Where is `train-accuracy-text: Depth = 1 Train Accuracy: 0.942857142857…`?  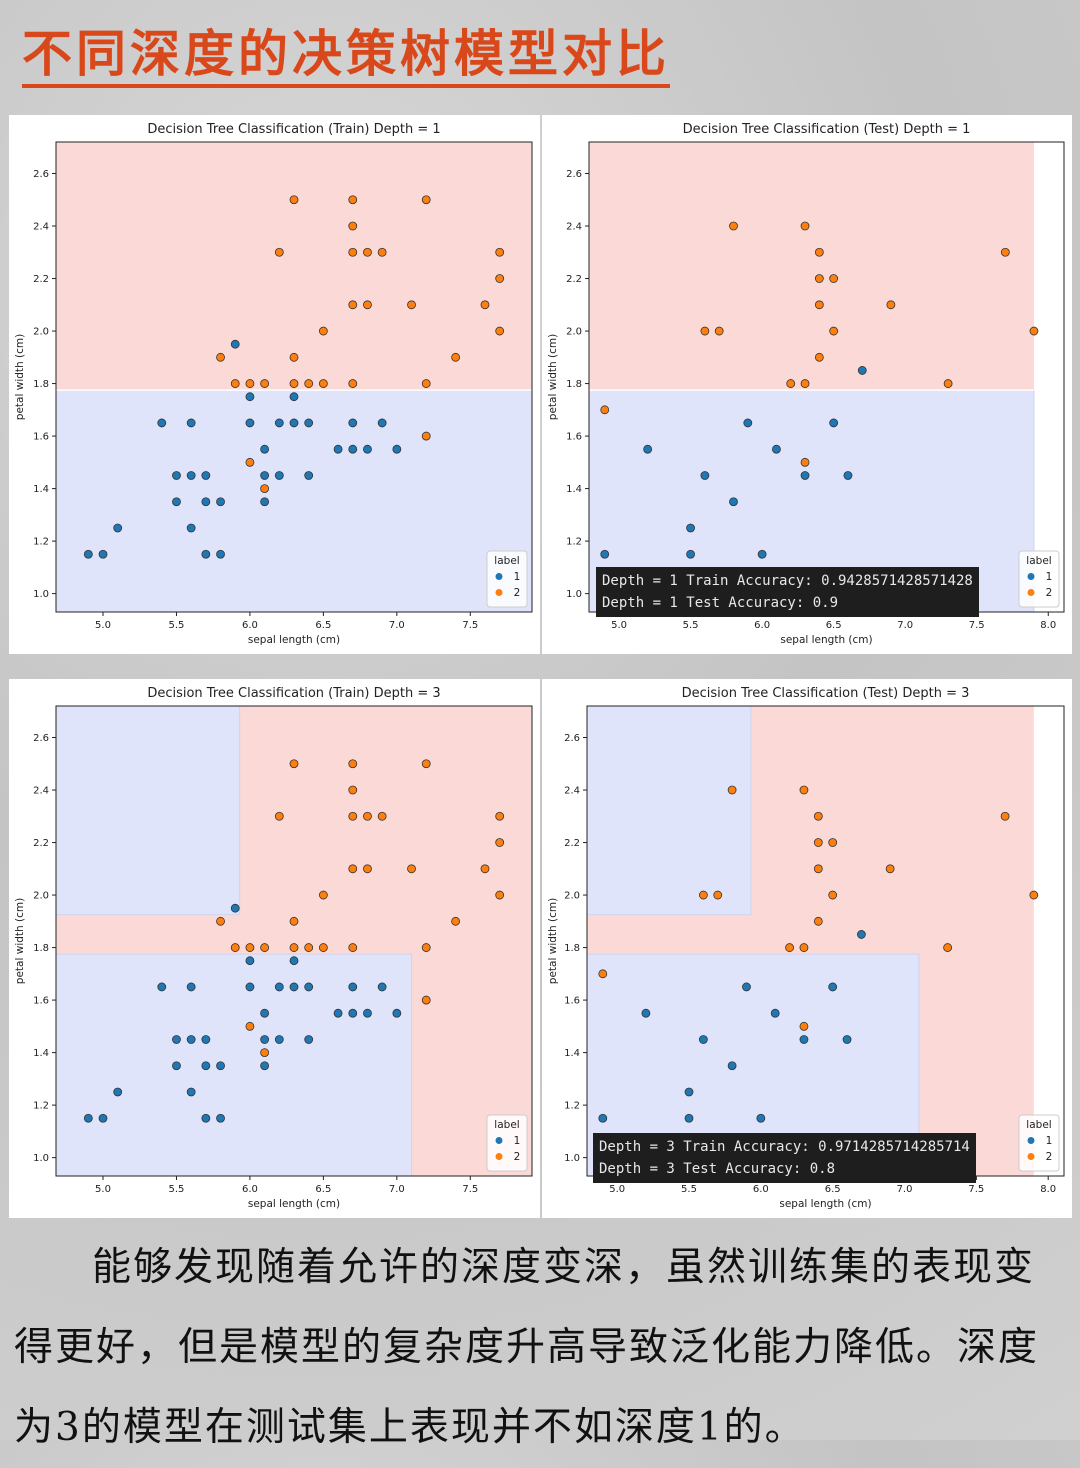 train-accuracy-text: Depth = 1 Train Accuracy: 0.942857142857… is located at coordinates (787, 581).